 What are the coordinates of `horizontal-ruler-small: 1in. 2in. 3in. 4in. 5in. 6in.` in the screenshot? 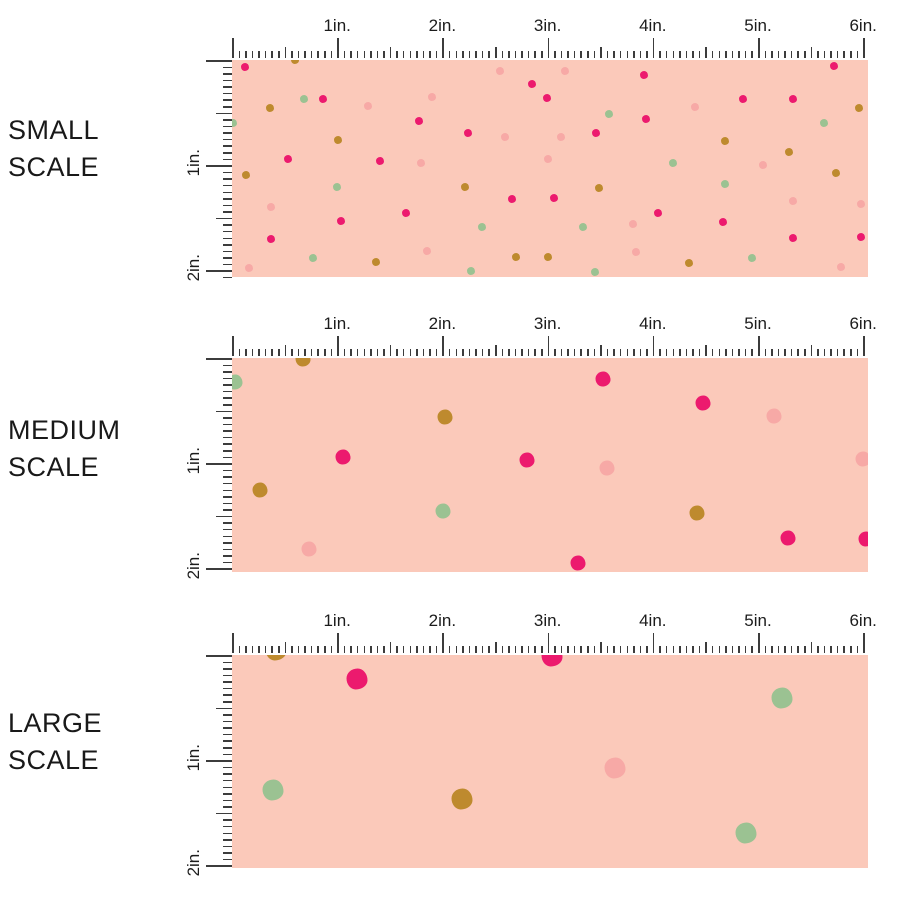 It's located at (554, 37).